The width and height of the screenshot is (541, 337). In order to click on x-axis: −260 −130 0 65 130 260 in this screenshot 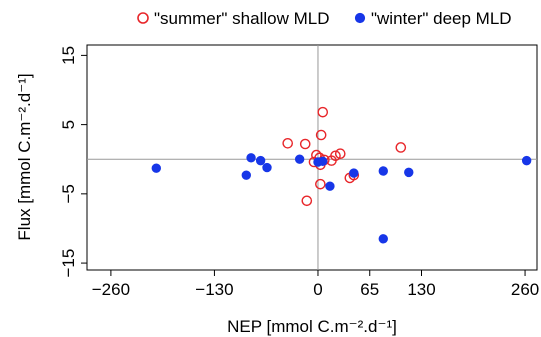, I will do `click(315, 284)`.